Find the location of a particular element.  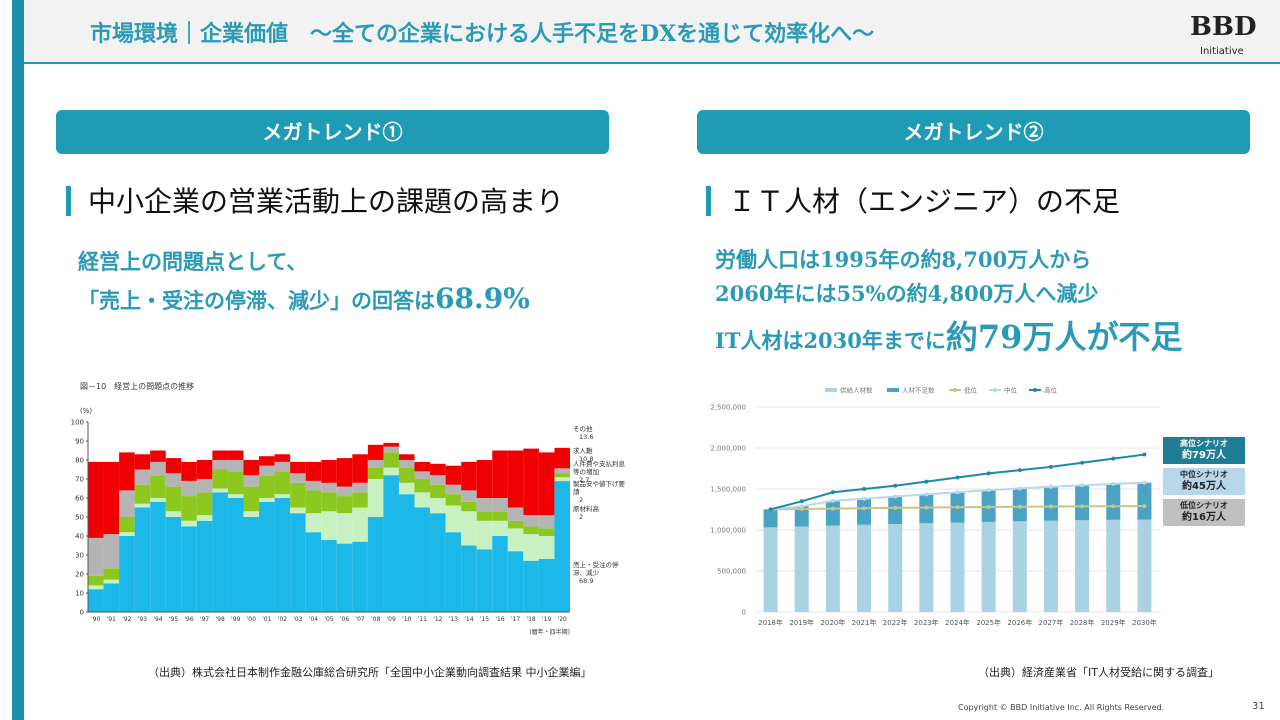

x-tick-label: 2030年 is located at coordinates (1144, 622).